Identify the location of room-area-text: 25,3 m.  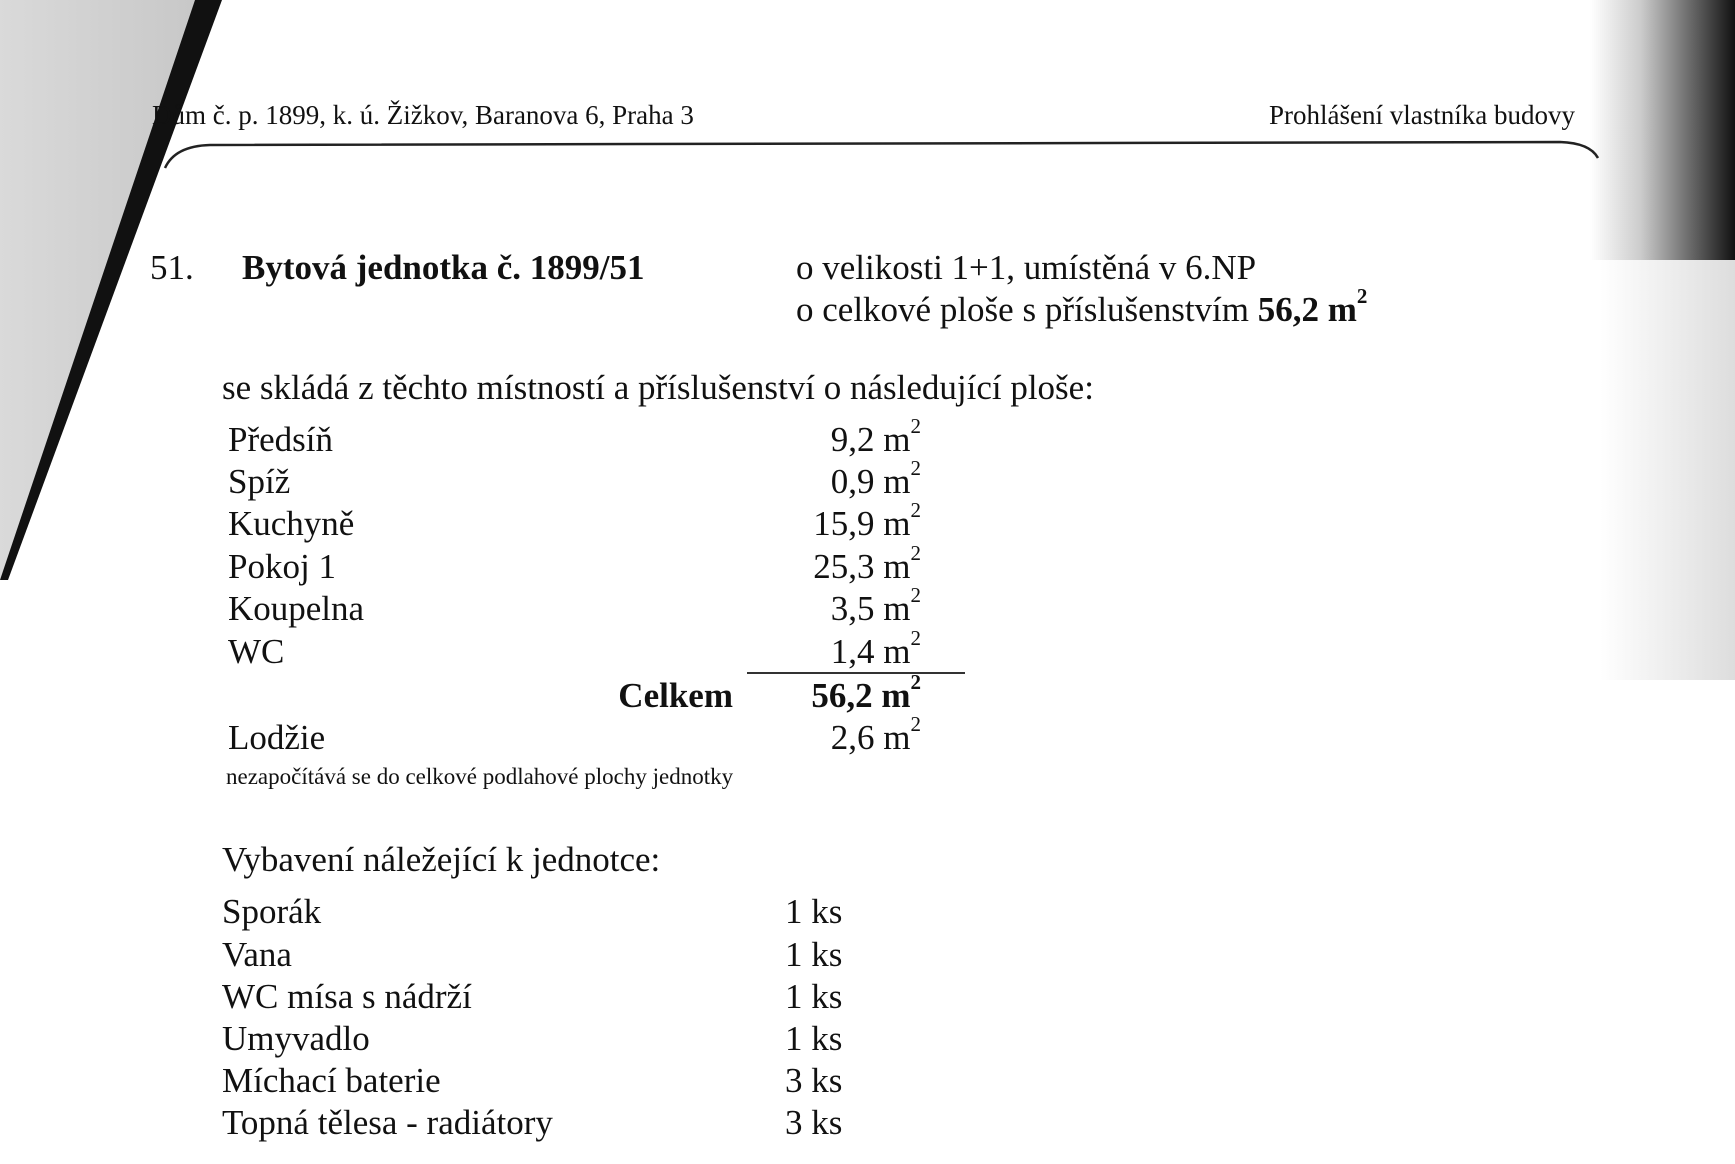
(862, 566).